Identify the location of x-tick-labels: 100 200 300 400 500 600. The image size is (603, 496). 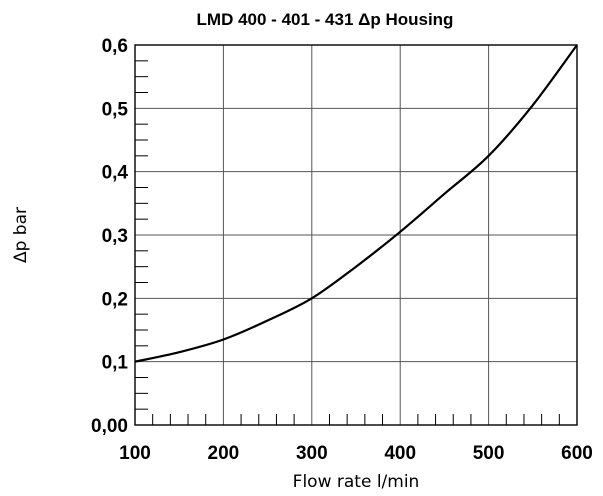
(356, 453).